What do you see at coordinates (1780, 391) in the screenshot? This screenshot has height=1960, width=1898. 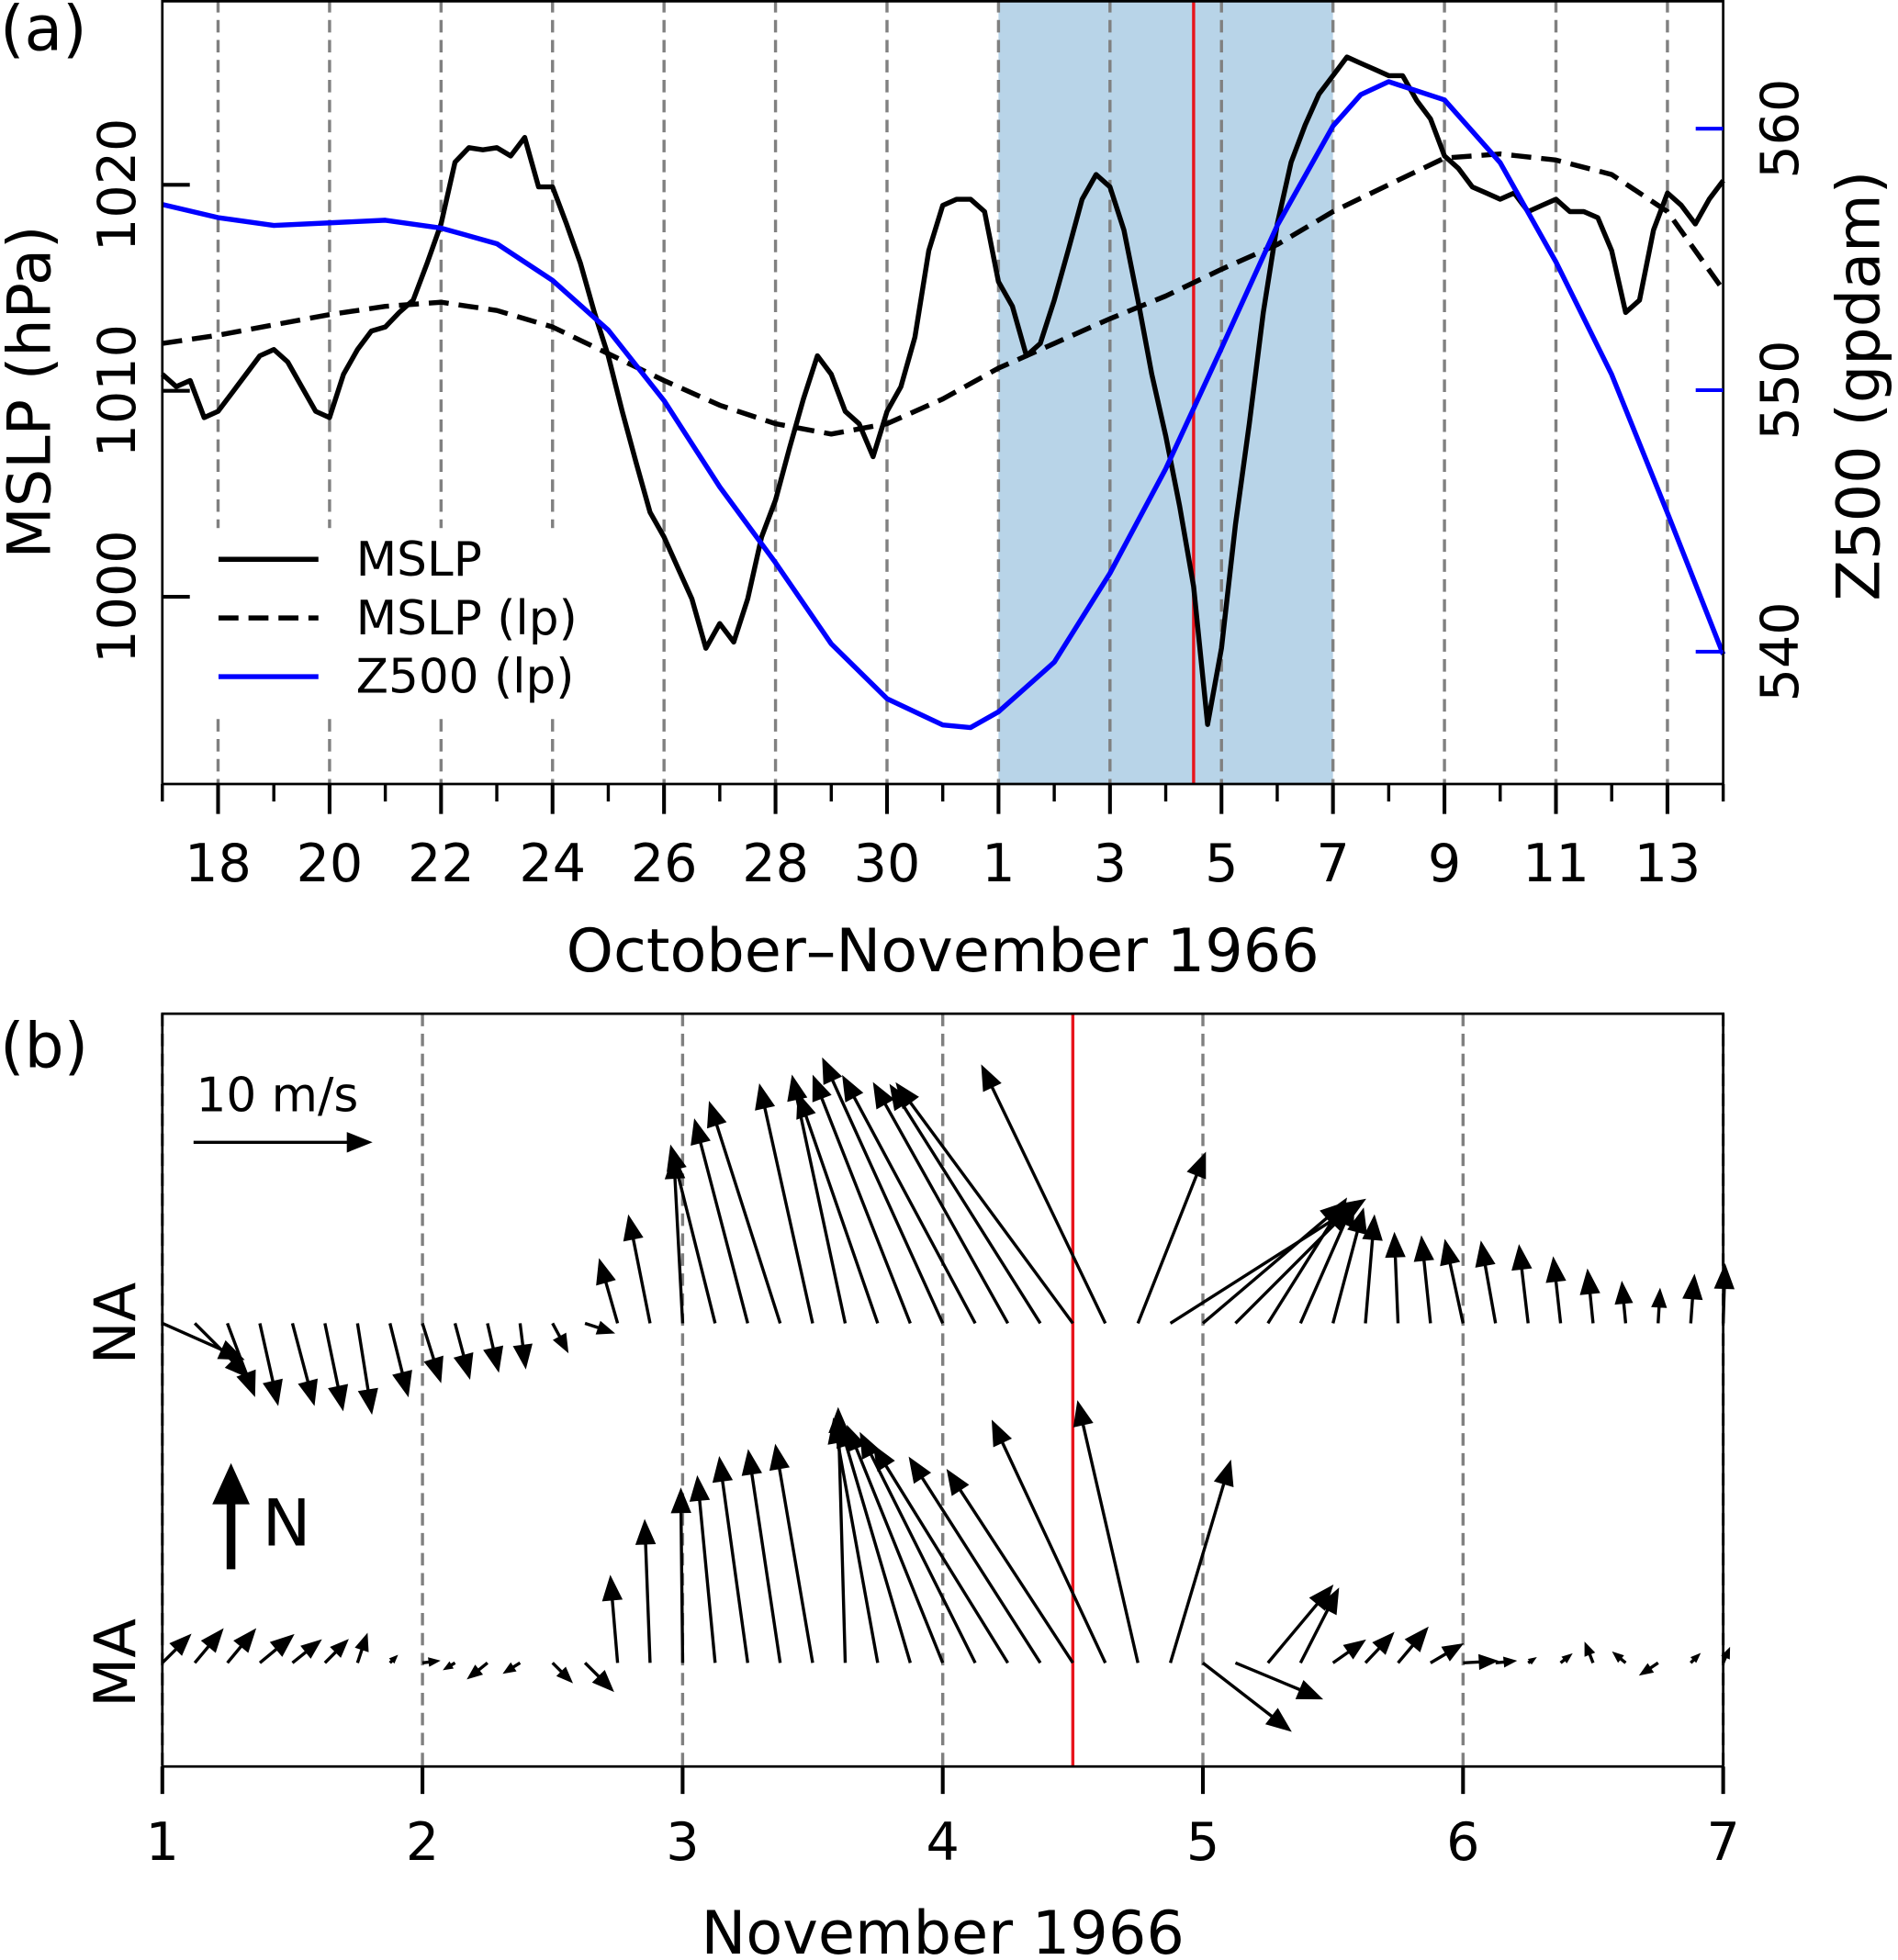 I see `y2-tick-label: 550` at bounding box center [1780, 391].